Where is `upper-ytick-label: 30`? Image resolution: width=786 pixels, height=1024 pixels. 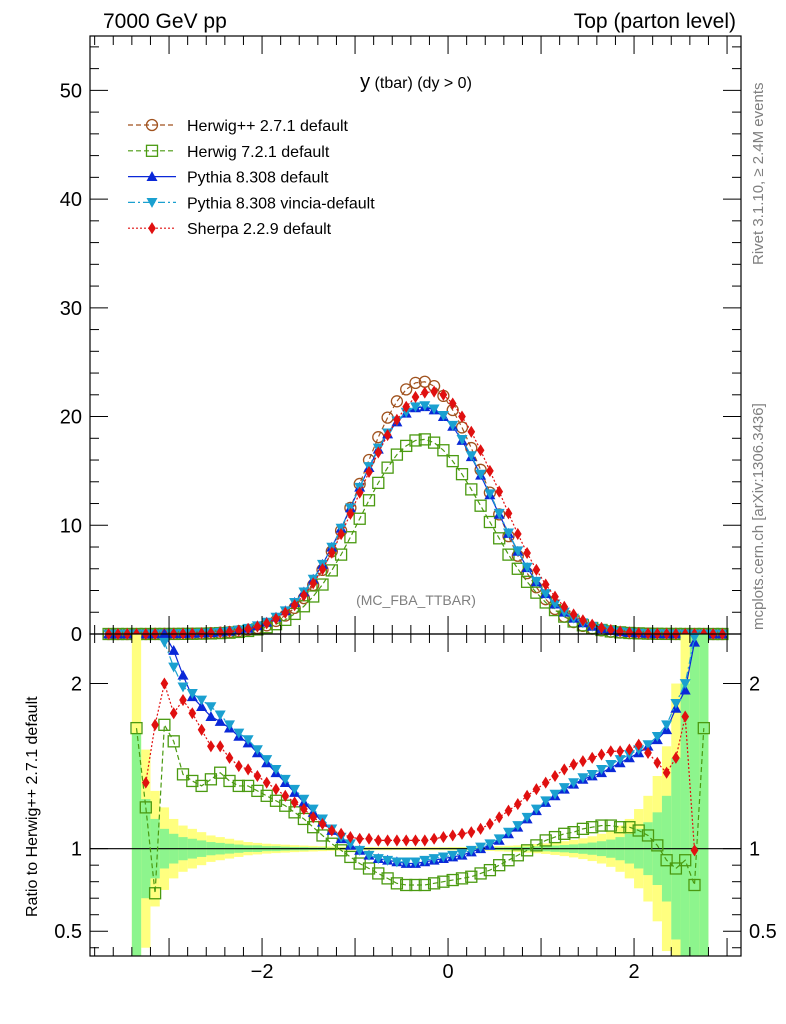
upper-ytick-label: 30 is located at coordinates (71, 309).